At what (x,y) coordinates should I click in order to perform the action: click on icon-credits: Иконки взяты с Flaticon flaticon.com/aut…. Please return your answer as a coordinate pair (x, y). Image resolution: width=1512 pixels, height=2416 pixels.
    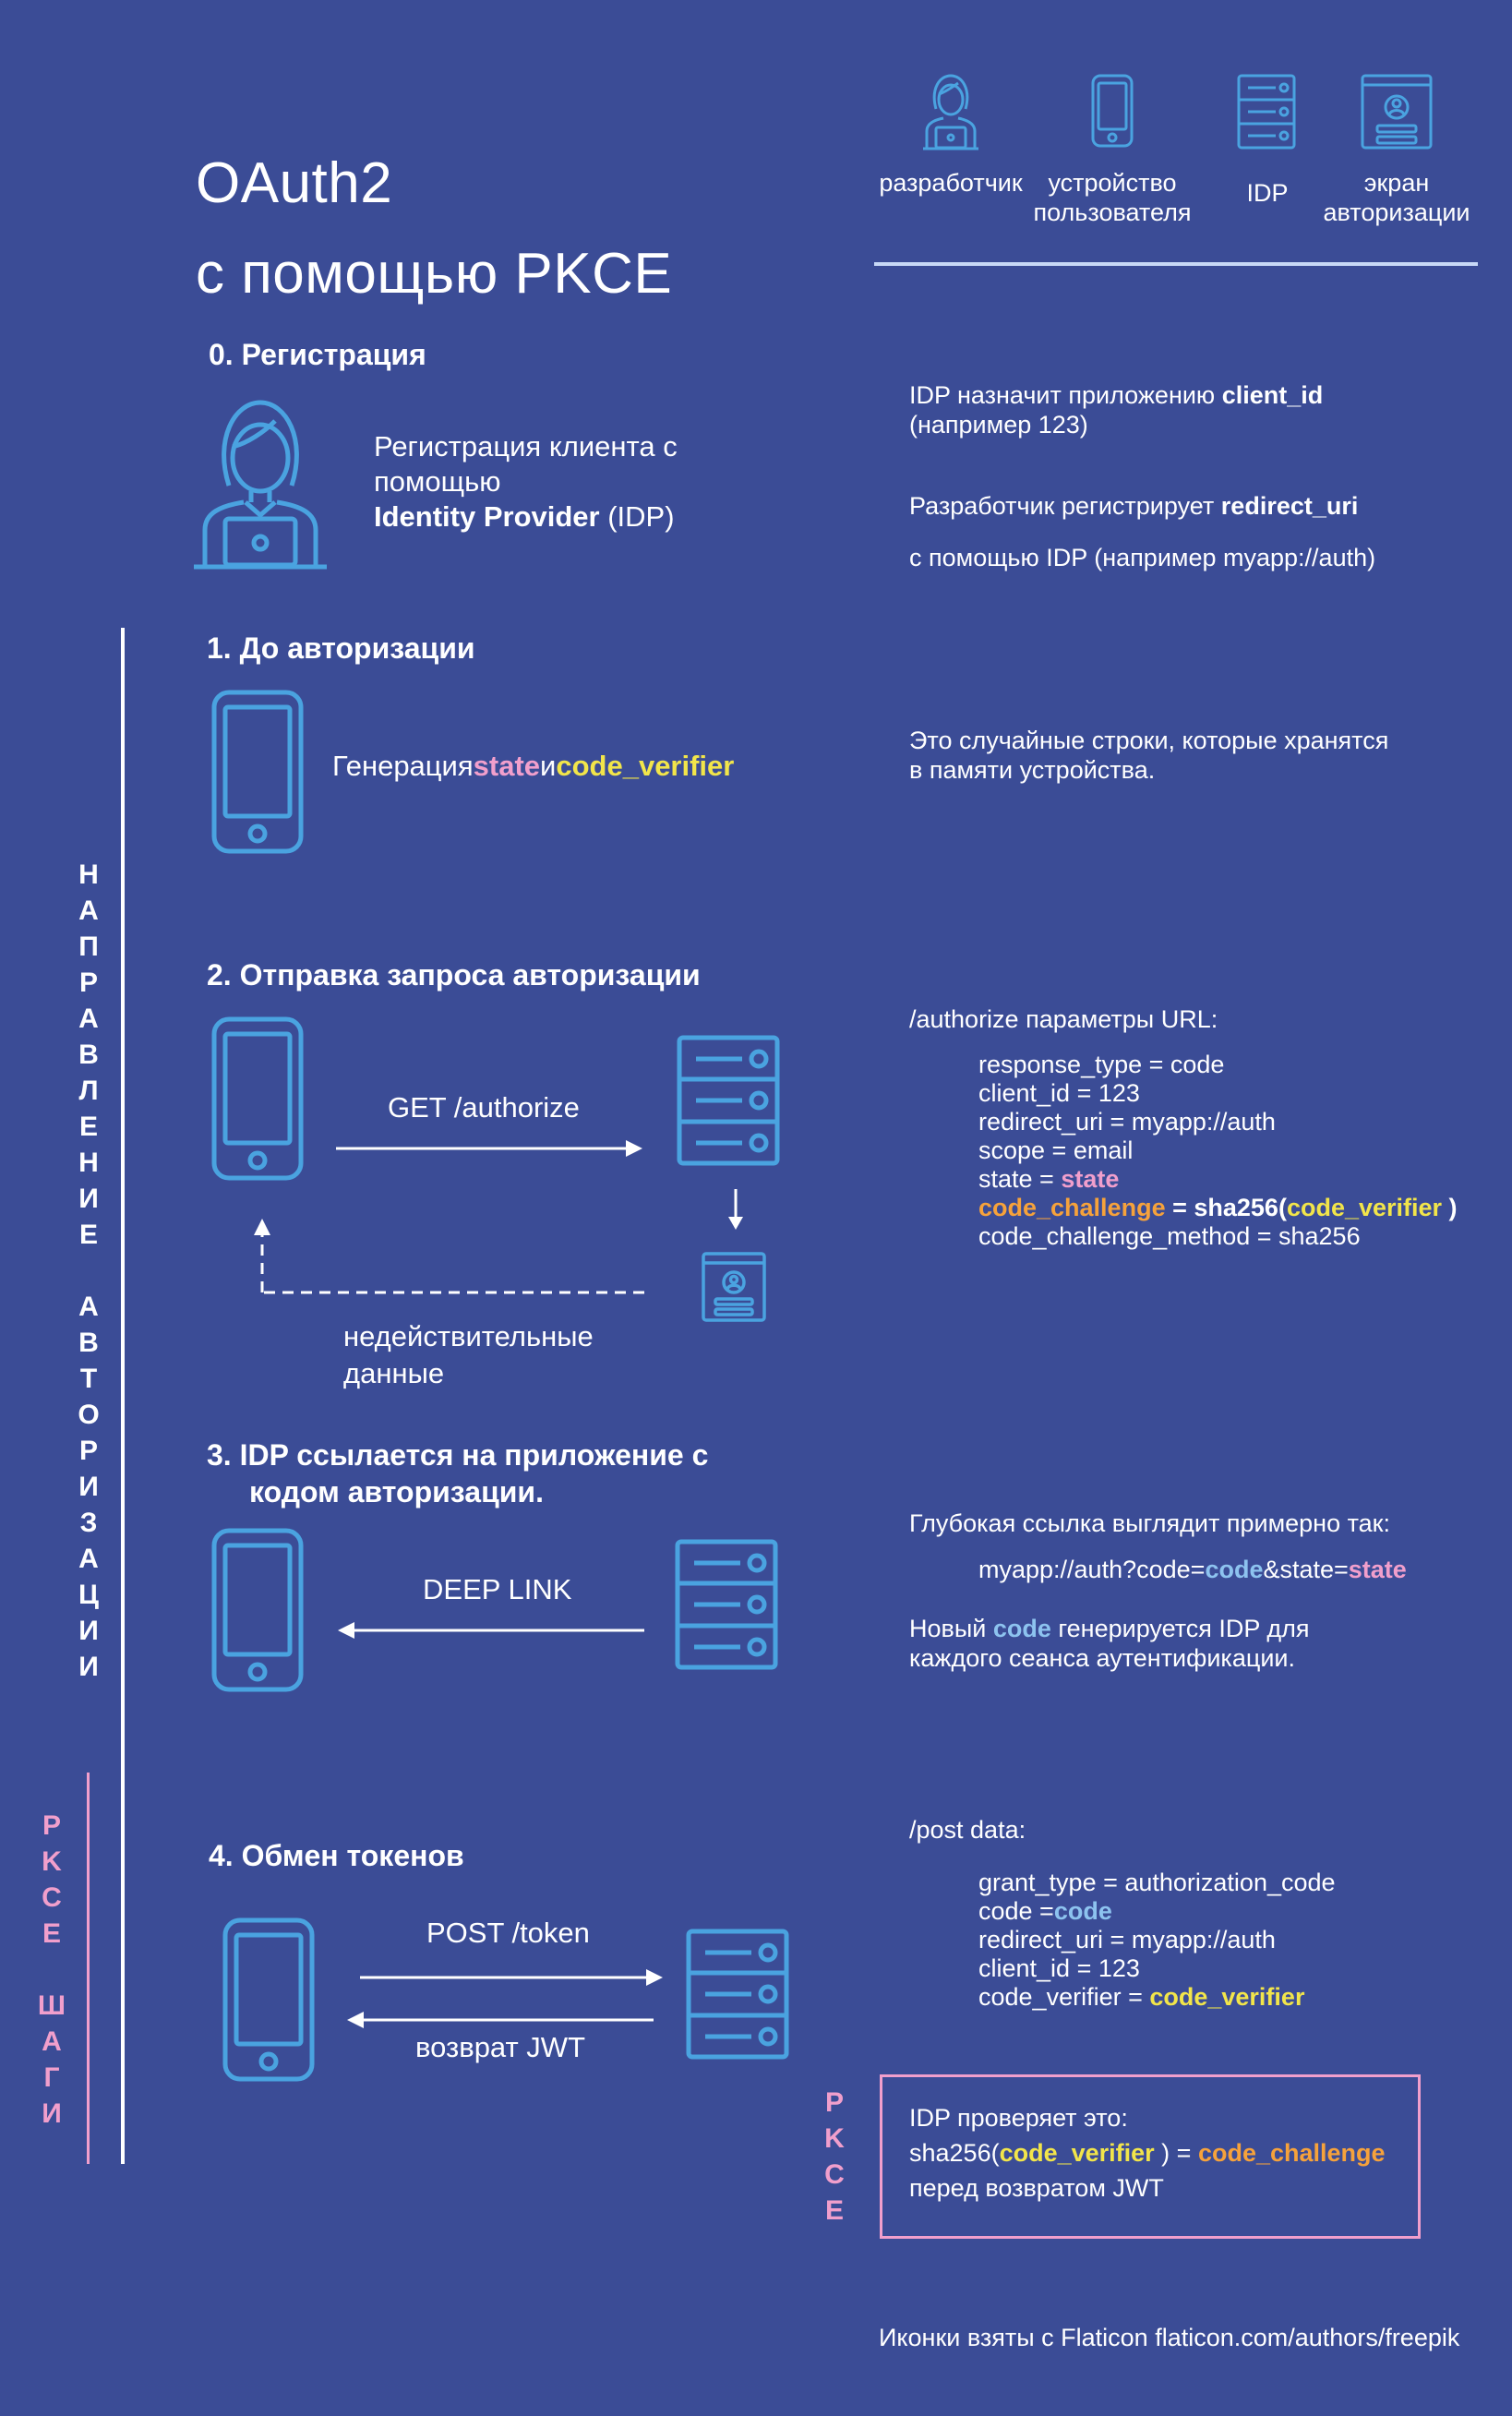
    Looking at the image, I should click on (1169, 2337).